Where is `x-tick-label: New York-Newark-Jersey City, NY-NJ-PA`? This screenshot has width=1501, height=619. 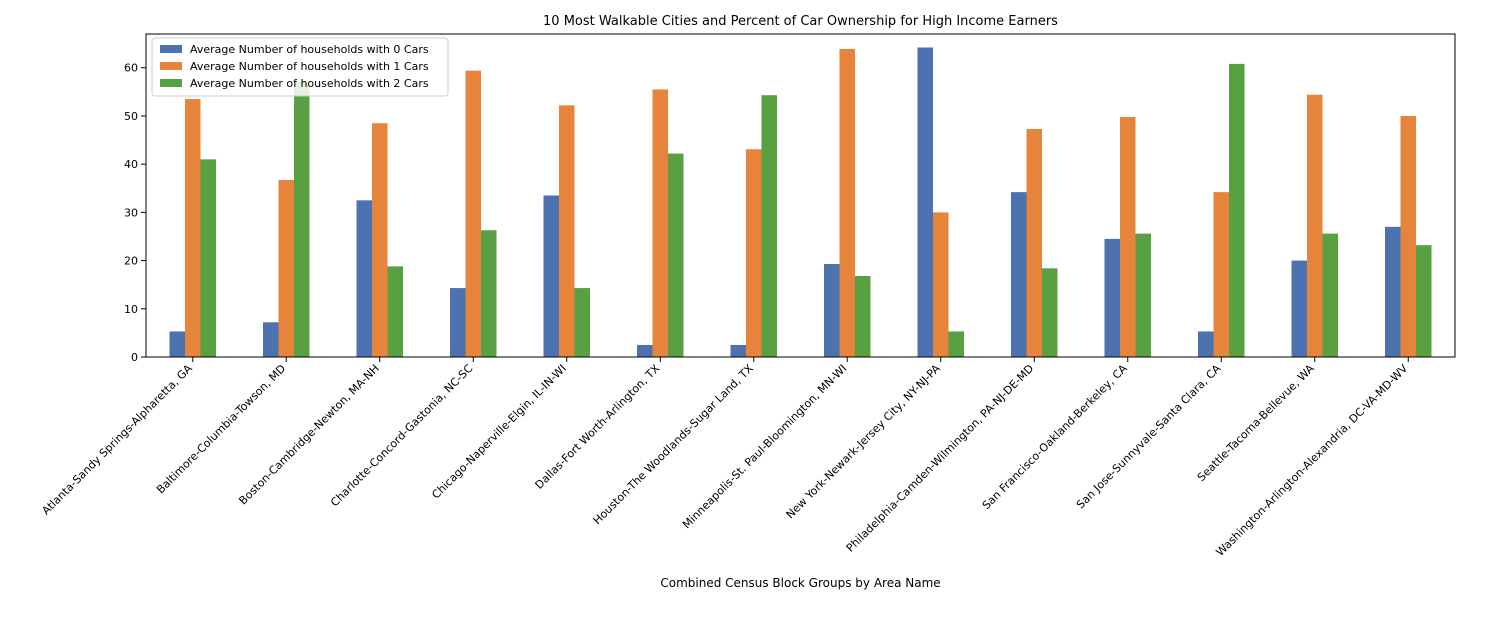 x-tick-label: New York-Newark-Jersey City, NY-NJ-PA is located at coordinates (864, 442).